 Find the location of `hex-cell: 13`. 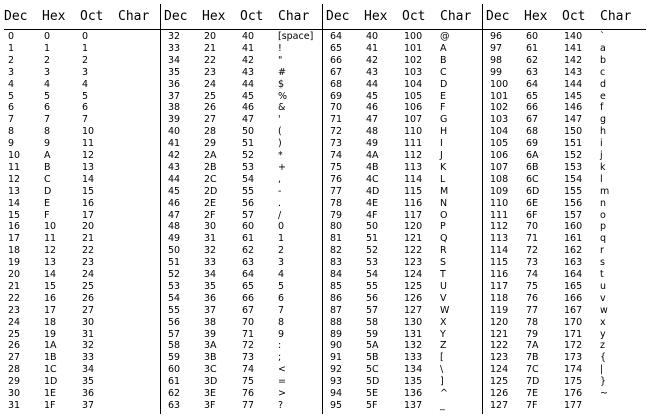

hex-cell: 13 is located at coordinates (50, 263).